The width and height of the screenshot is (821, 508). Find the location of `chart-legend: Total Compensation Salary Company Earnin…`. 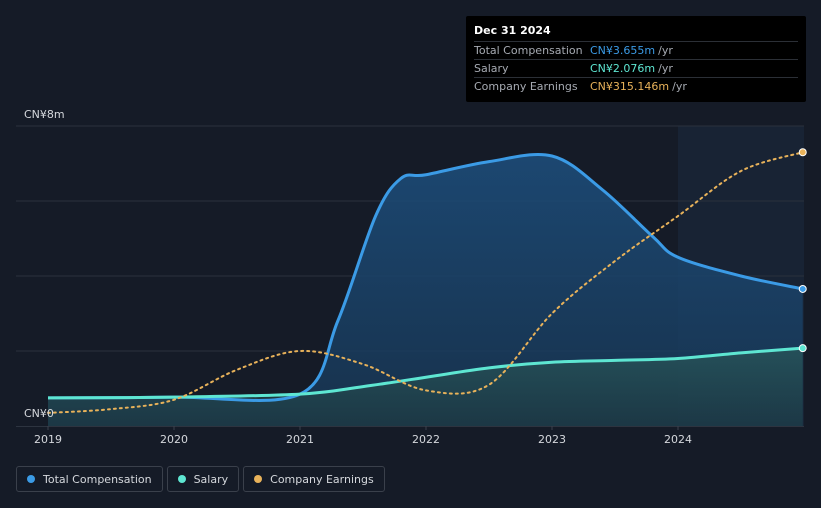

chart-legend: Total Compensation Salary Company Earnin… is located at coordinates (200, 479).